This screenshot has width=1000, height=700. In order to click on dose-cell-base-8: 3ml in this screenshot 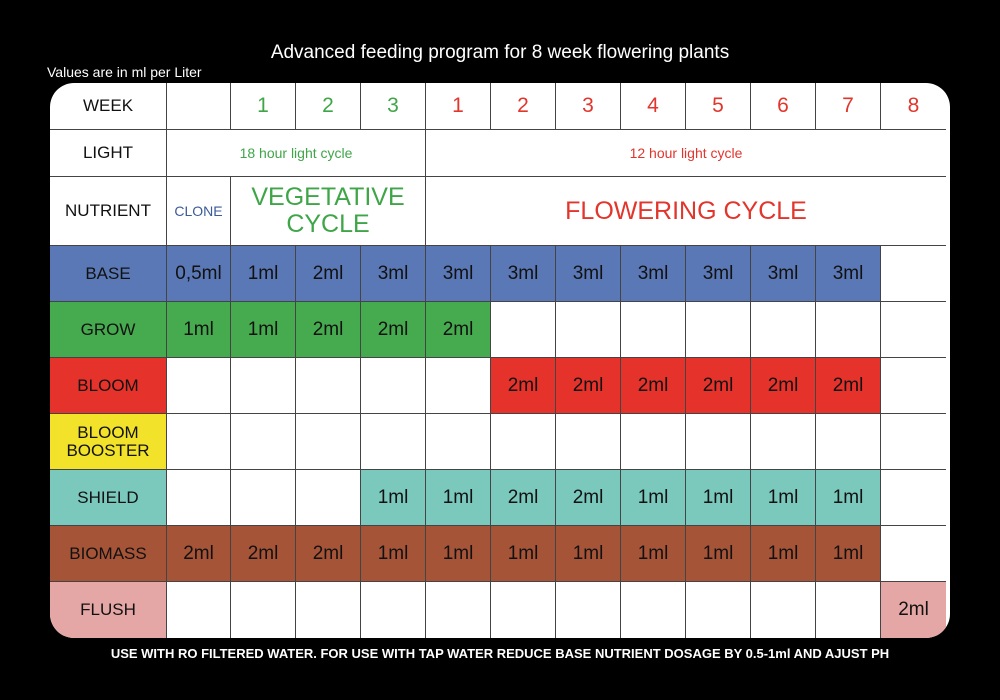, I will do `click(653, 274)`.